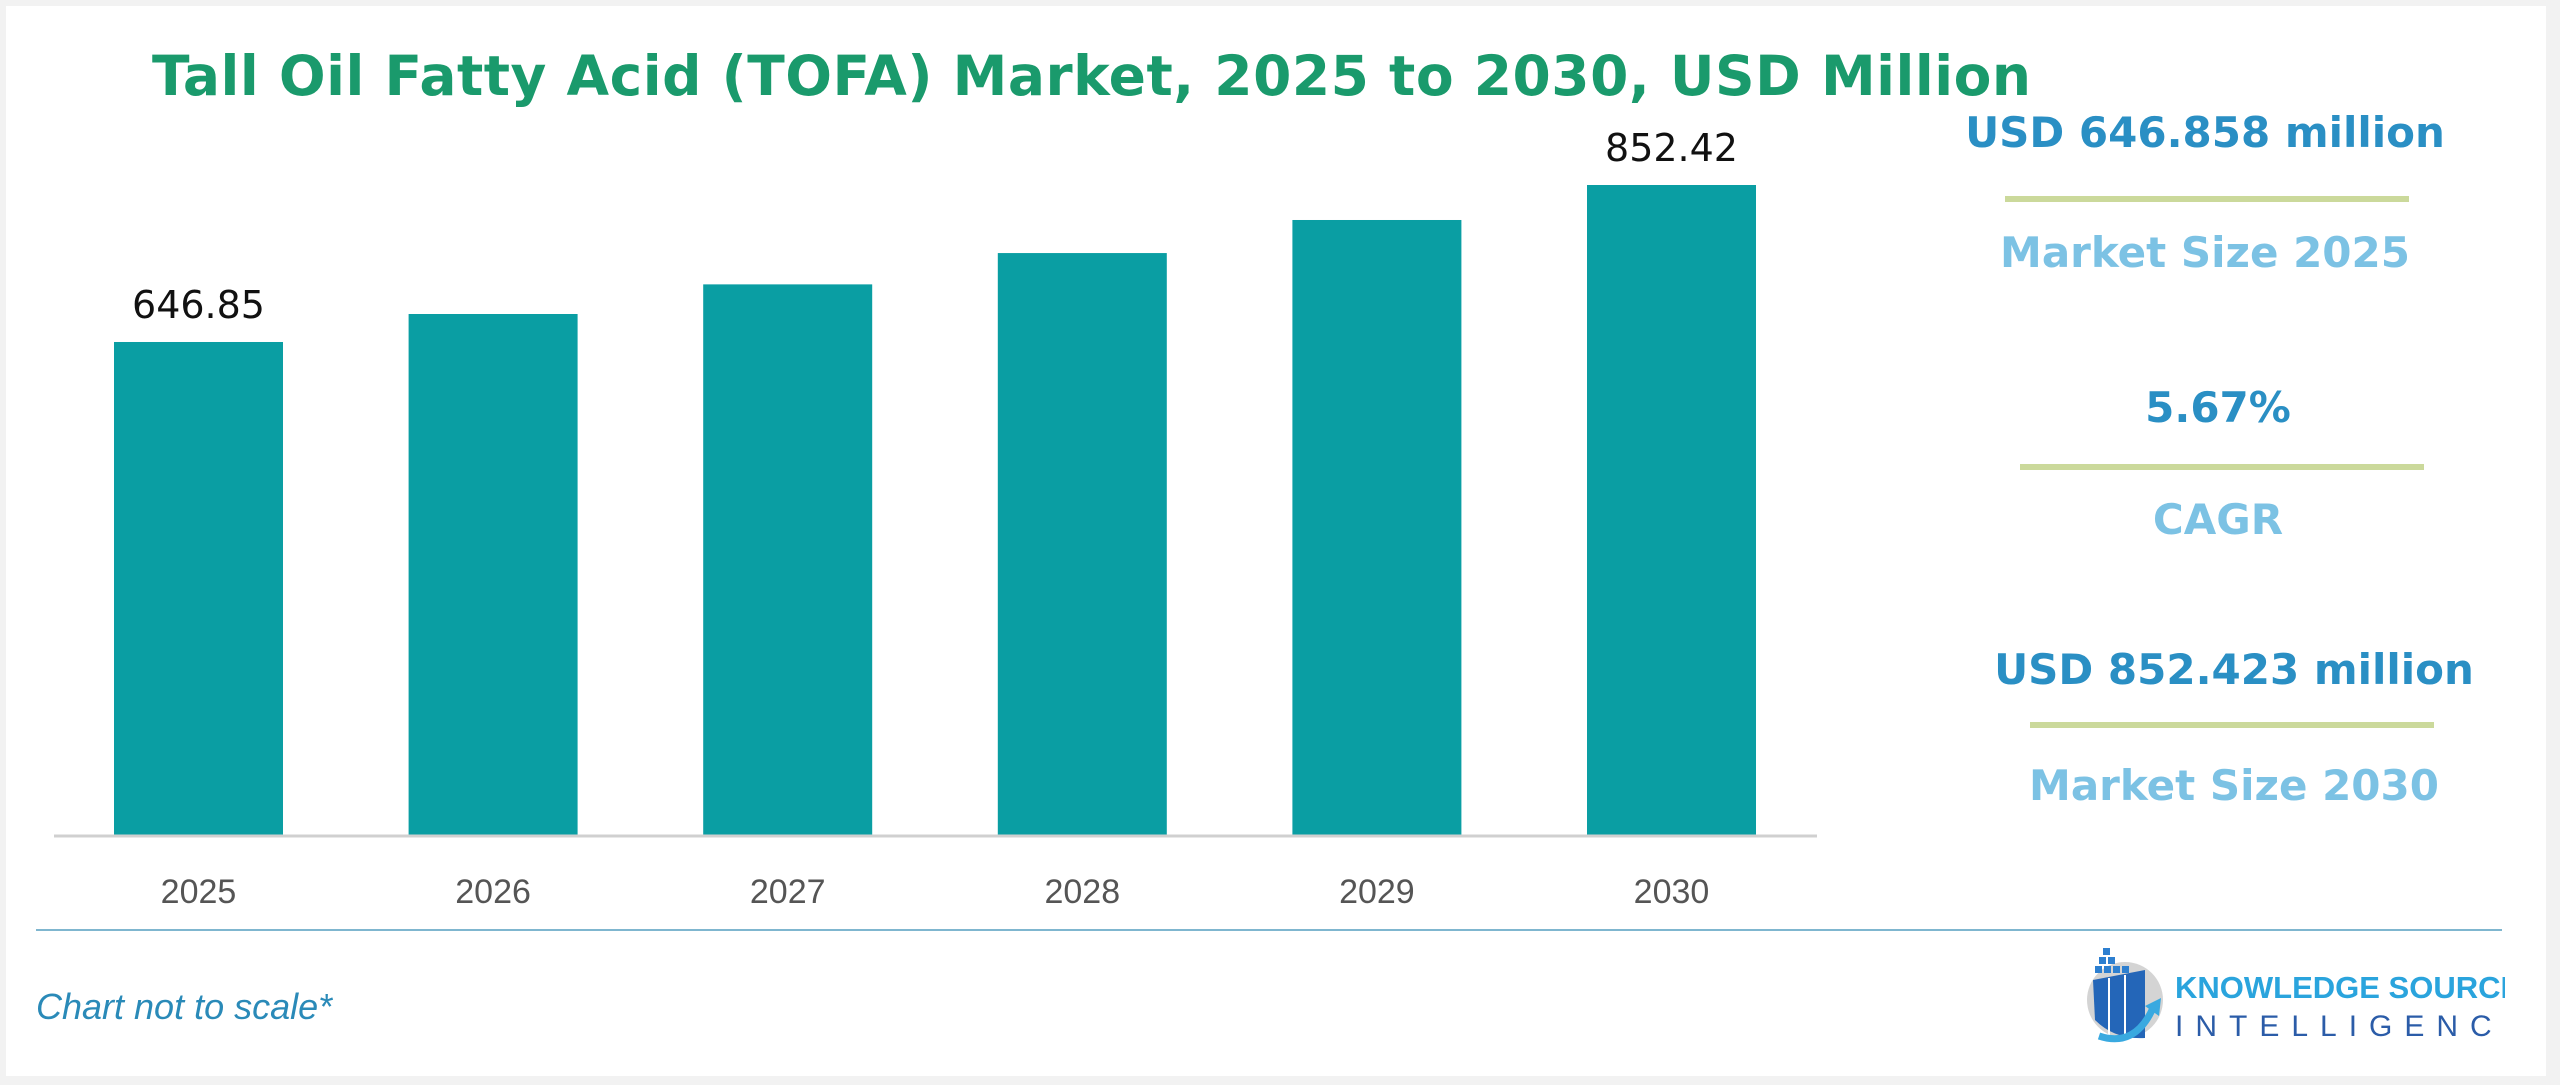  What do you see at coordinates (493, 892) in the screenshot?
I see `x-tick-label: 2026` at bounding box center [493, 892].